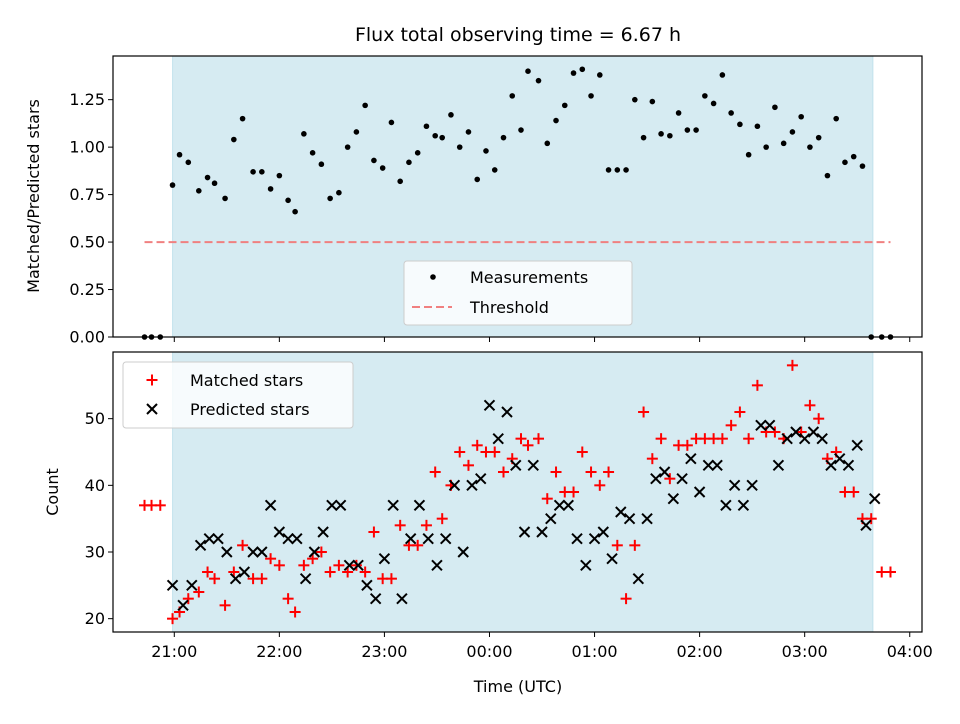  I want to click on legend-matched-marker, so click(152, 380).